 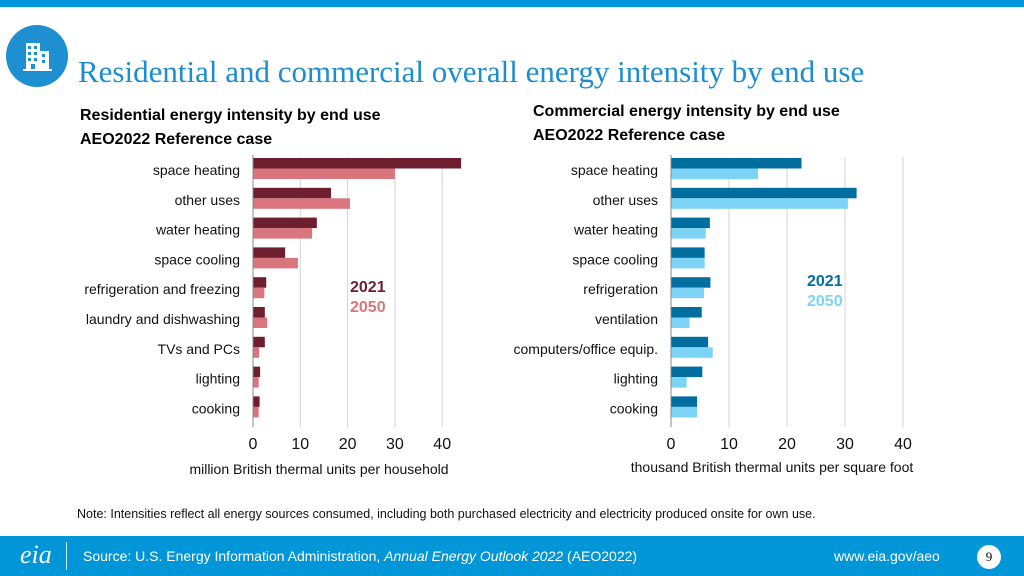 What do you see at coordinates (395, 444) in the screenshot?
I see `residential-tick-label: 30` at bounding box center [395, 444].